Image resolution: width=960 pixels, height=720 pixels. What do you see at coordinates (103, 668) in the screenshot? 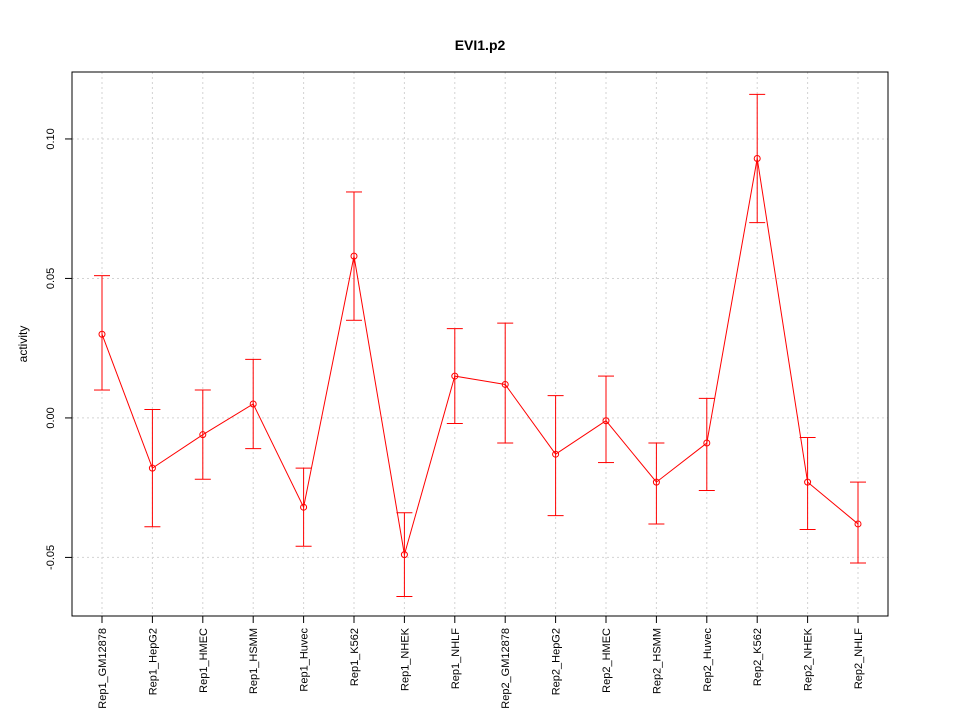
I see `x-tick-label: Rep1_GM12878` at bounding box center [103, 668].